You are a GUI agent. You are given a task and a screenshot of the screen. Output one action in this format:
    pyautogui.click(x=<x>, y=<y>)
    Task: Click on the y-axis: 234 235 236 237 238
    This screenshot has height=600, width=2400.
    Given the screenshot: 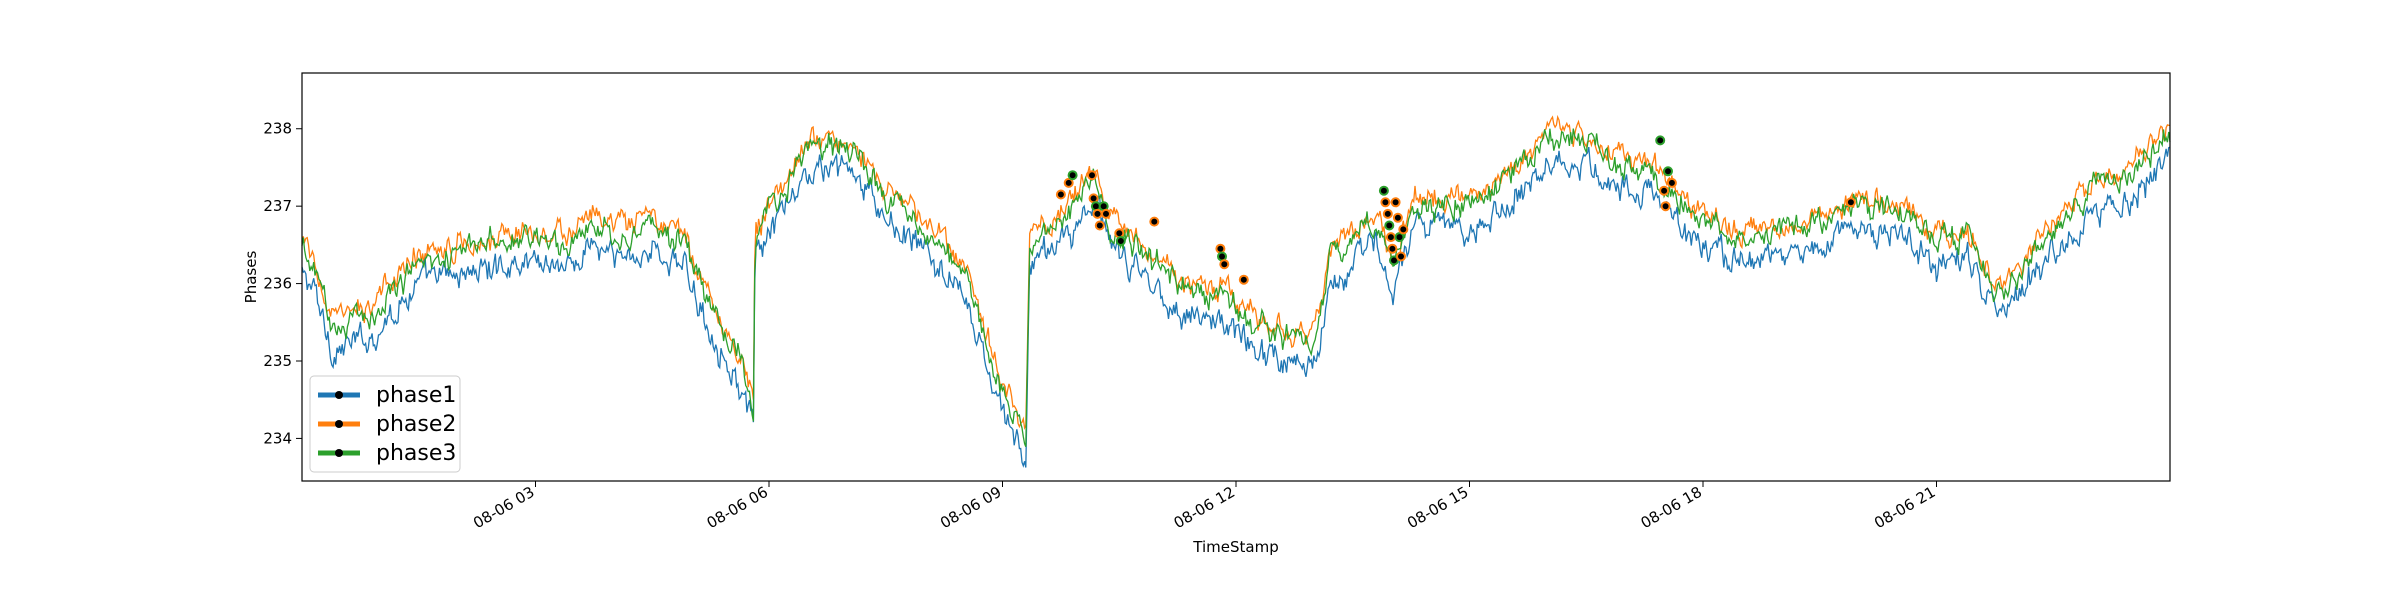 What is the action you would take?
    pyautogui.click(x=282, y=283)
    